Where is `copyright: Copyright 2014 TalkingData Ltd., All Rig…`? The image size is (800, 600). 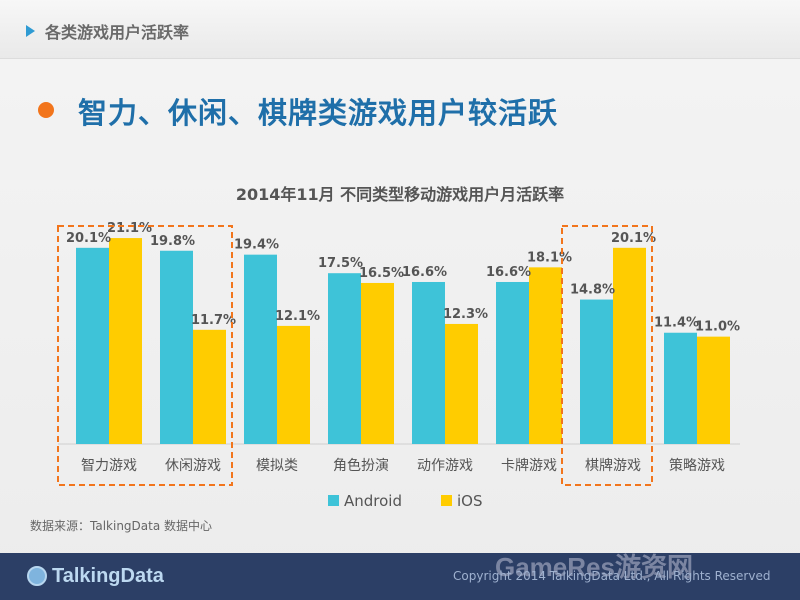
copyright: Copyright 2014 TalkingData Ltd., All Rig… is located at coordinates (612, 576).